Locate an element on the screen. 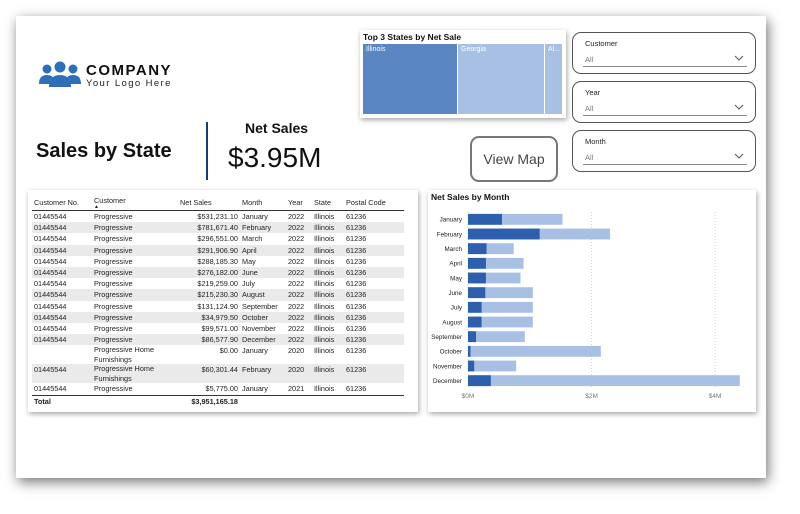 Image resolution: width=800 pixels, height=514 pixels. table-cell: 2021 is located at coordinates (296, 389).